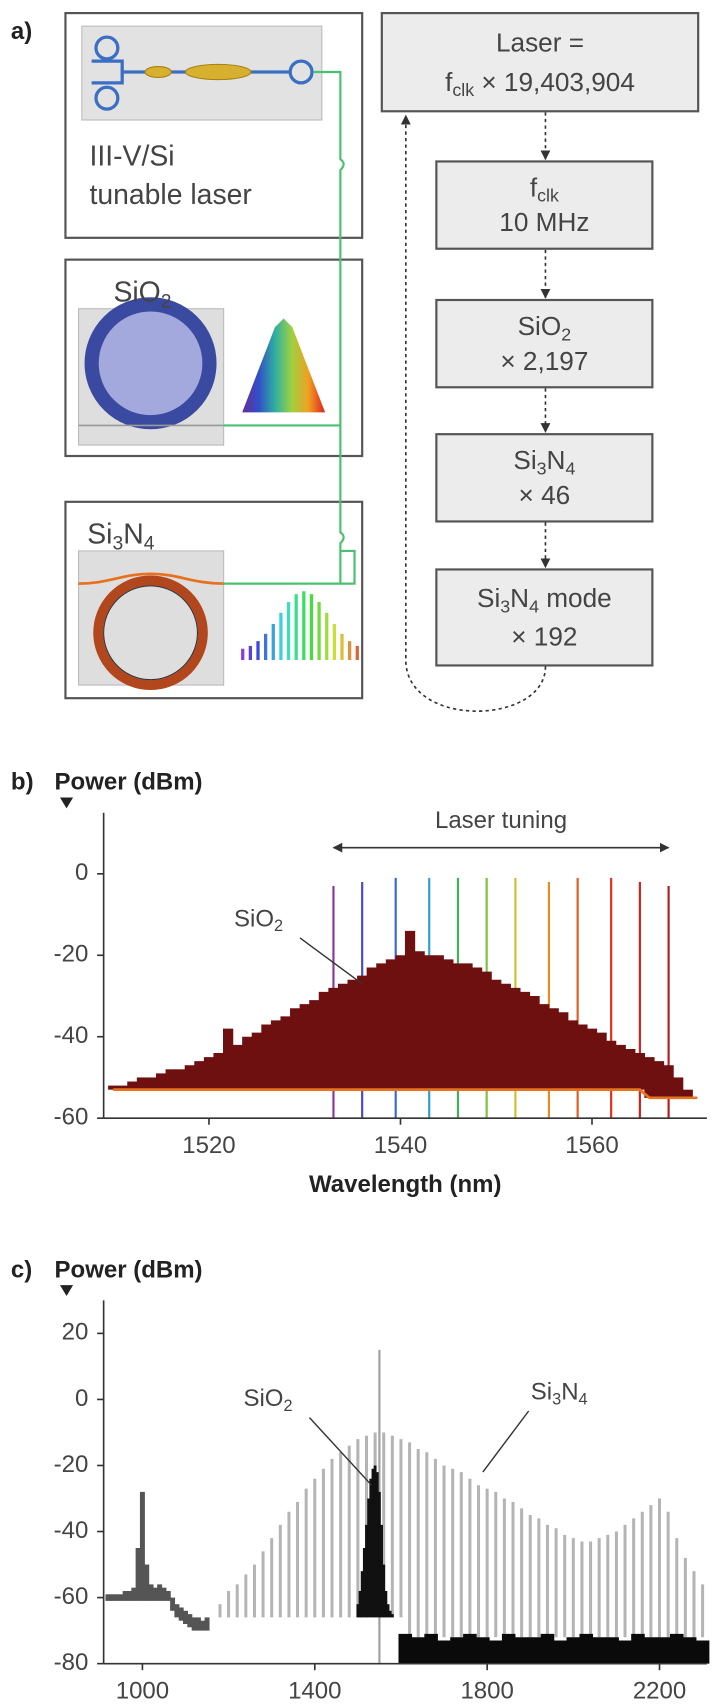 This screenshot has height=1704, width=720. What do you see at coordinates (540, 83) in the screenshot?
I see `chain-text: fclk × 19,403,904` at bounding box center [540, 83].